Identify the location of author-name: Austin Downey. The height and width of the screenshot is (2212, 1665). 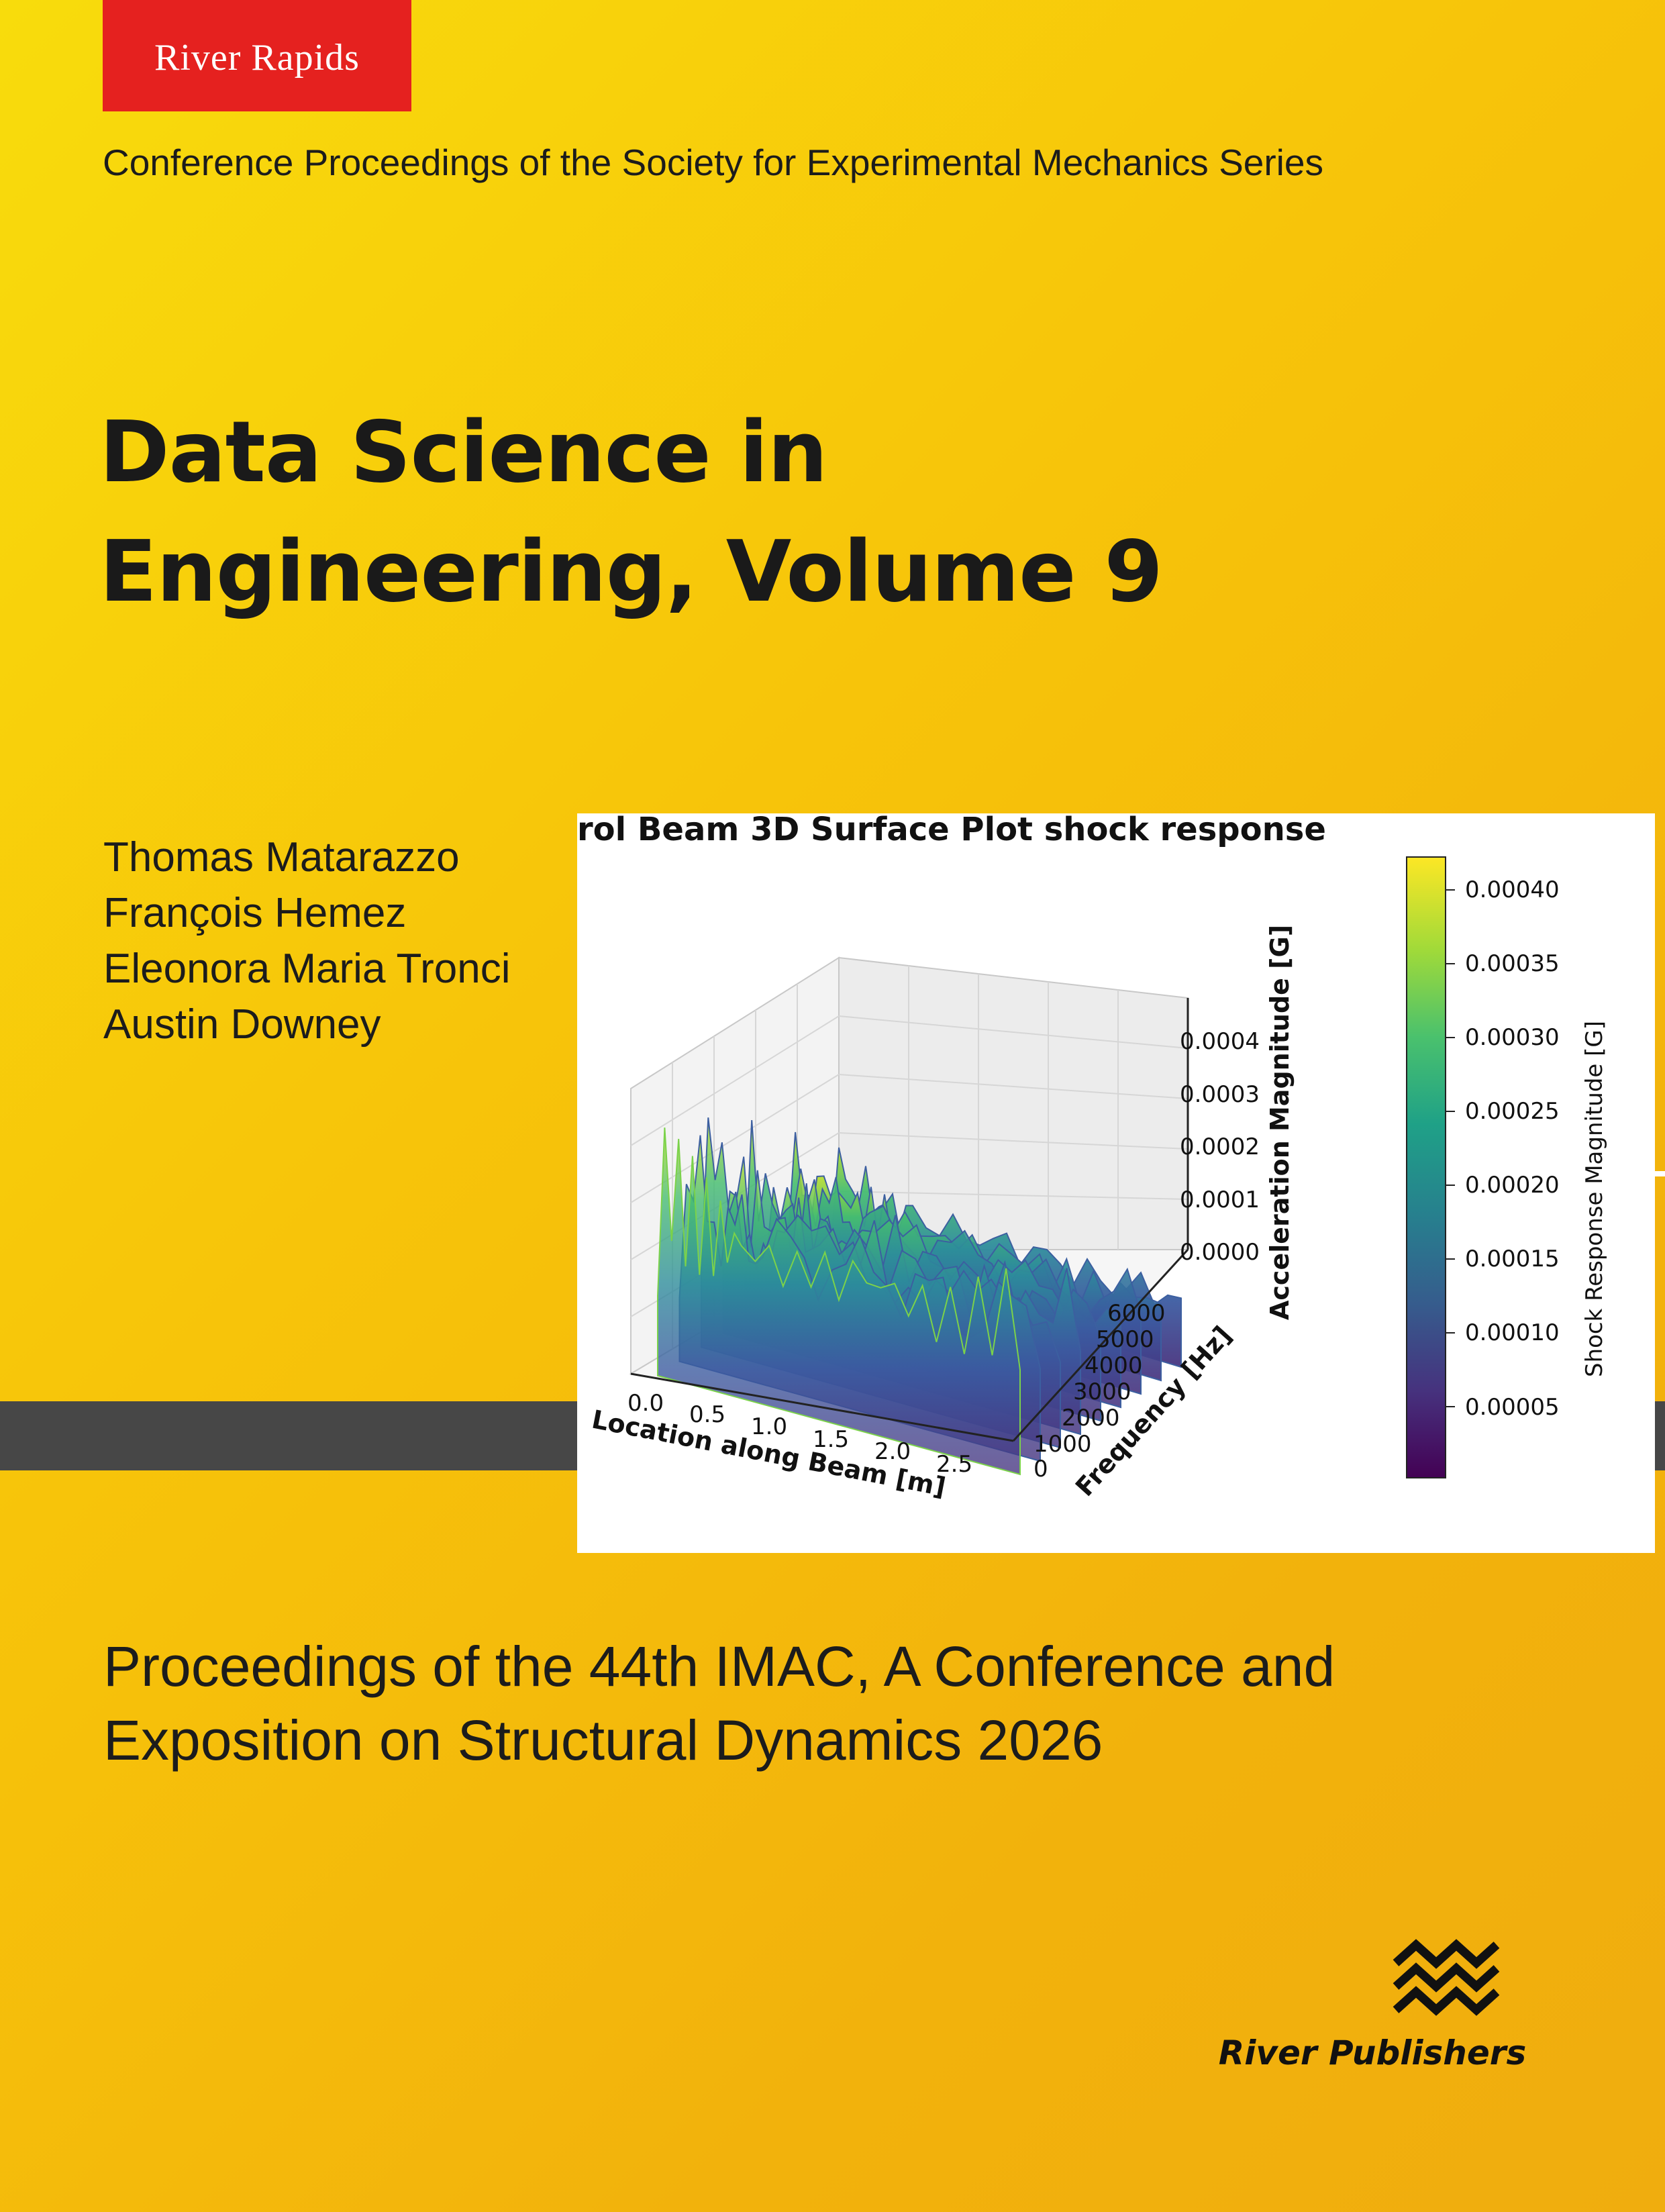
(242, 1024).